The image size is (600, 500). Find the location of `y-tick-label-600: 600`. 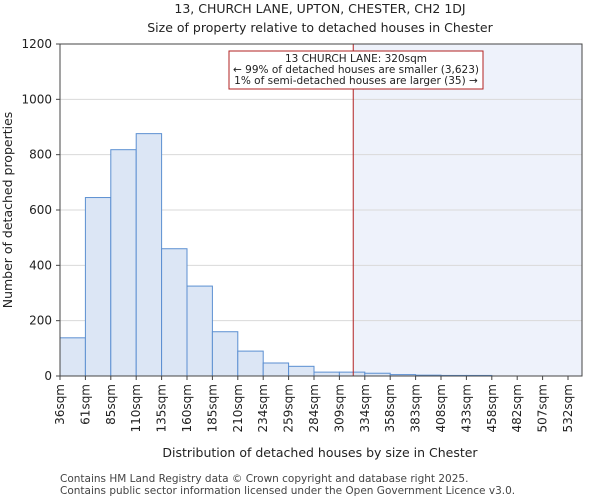

y-tick-label-600: 600 is located at coordinates (40, 210).